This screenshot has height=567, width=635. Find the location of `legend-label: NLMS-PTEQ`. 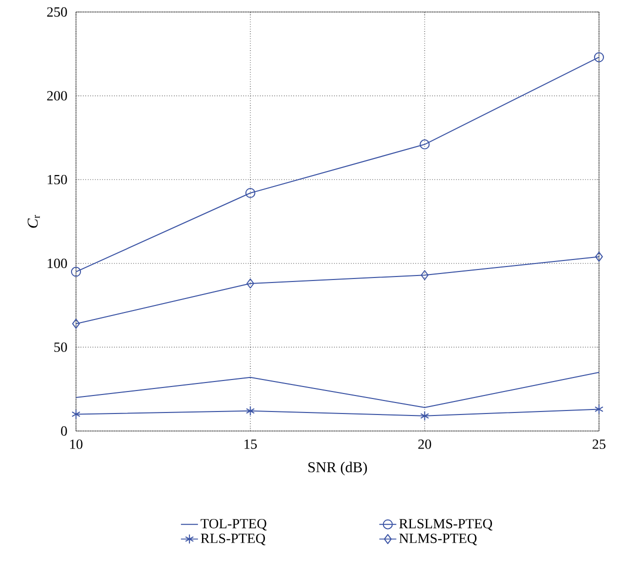

legend-label: NLMS-PTEQ is located at coordinates (438, 540).